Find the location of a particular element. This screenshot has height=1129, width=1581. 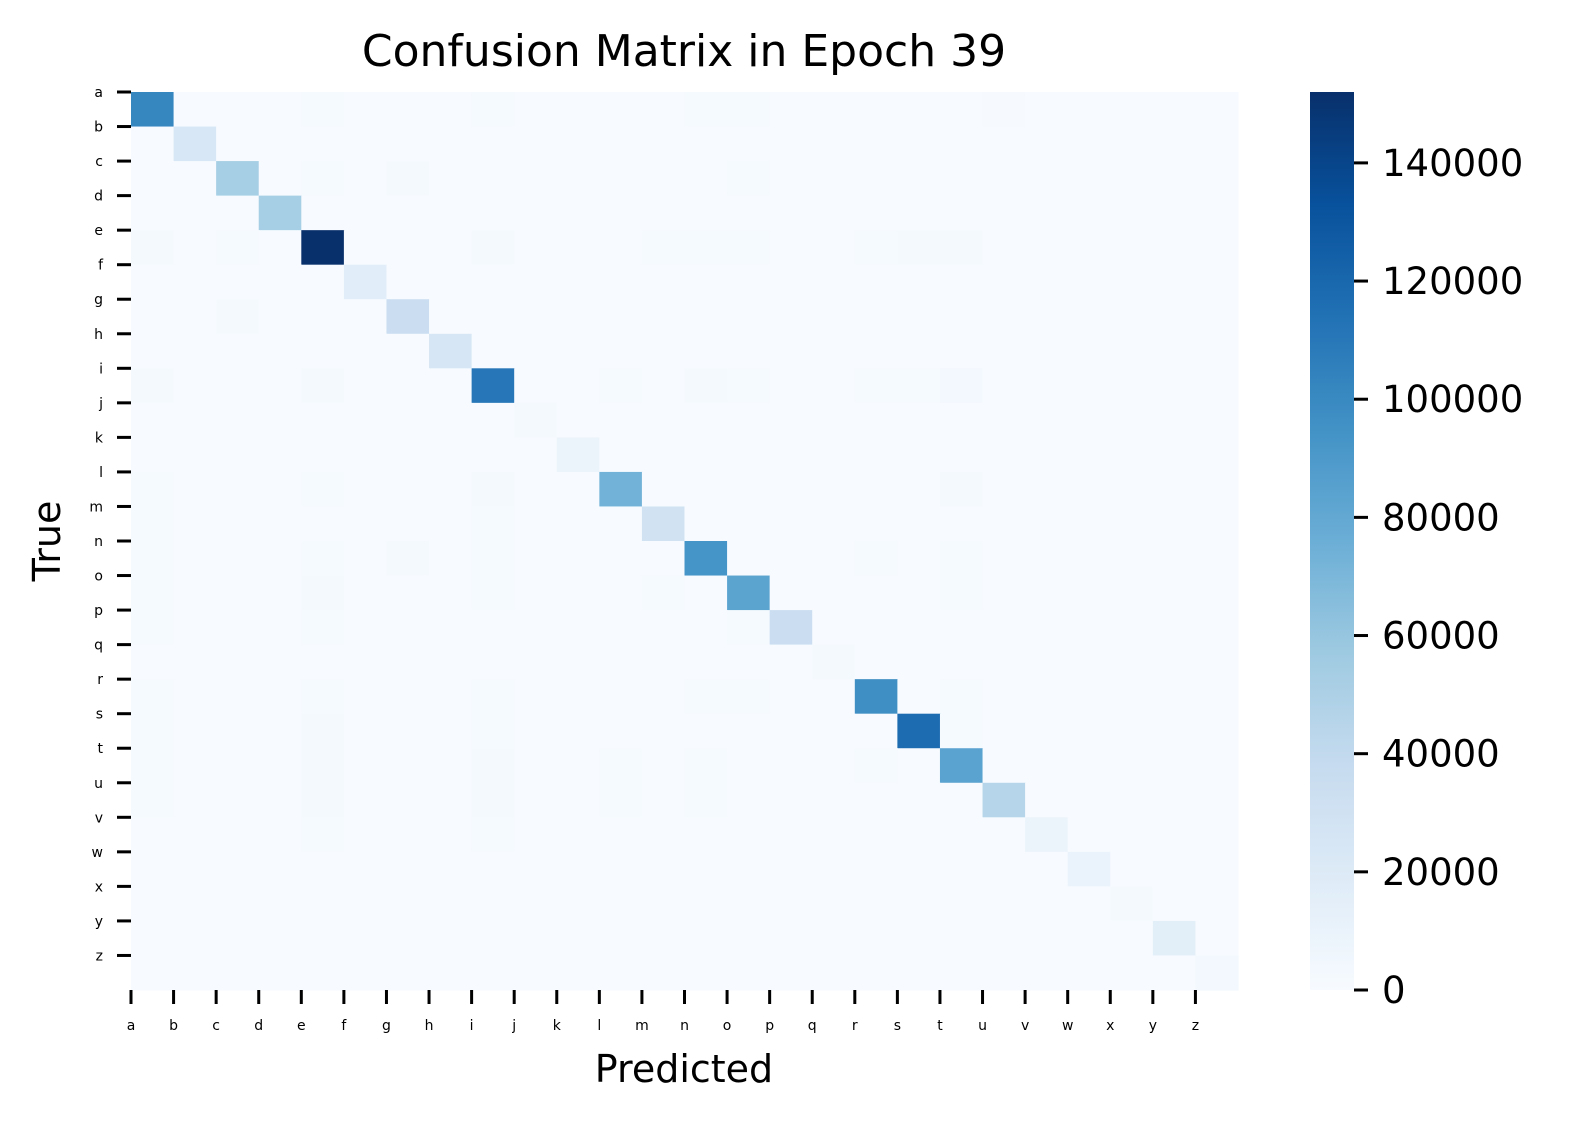

heatmap-cell-i-p is located at coordinates (791, 386).